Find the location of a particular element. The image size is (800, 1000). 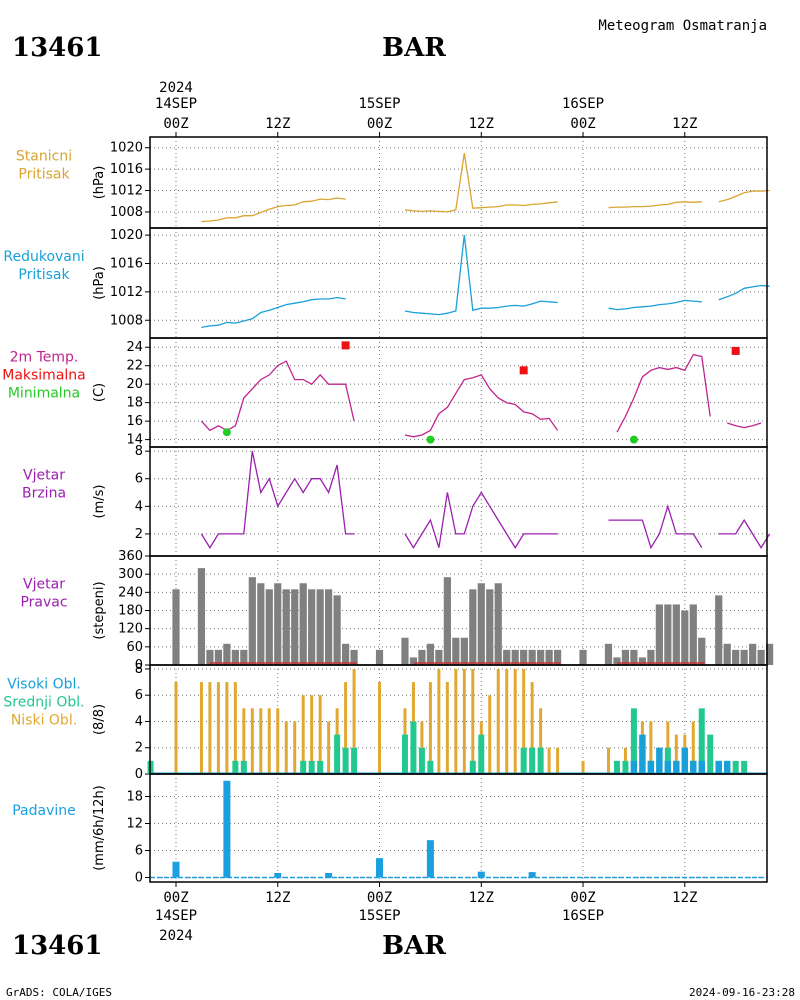

bottom-time-axis: 14SEP 00Z 12Z 15SEP 00Z 12Z 16SEP 00Z 12Z is located at coordinates (426, 903).